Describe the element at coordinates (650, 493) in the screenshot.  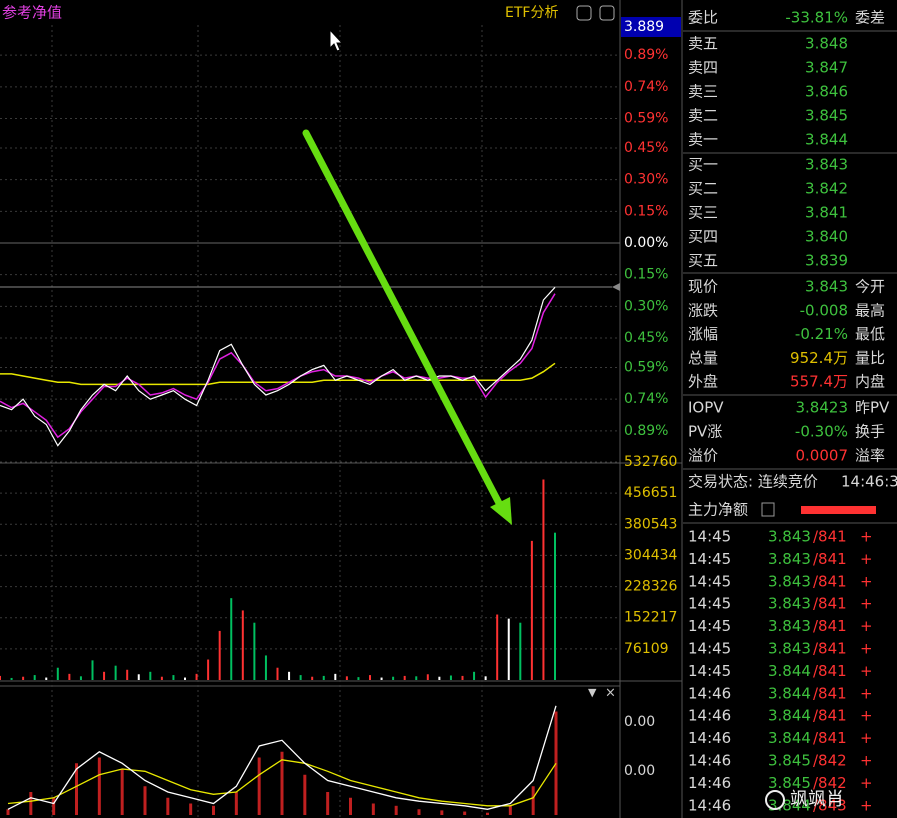
I see `y-tick-label: 456651` at that location.